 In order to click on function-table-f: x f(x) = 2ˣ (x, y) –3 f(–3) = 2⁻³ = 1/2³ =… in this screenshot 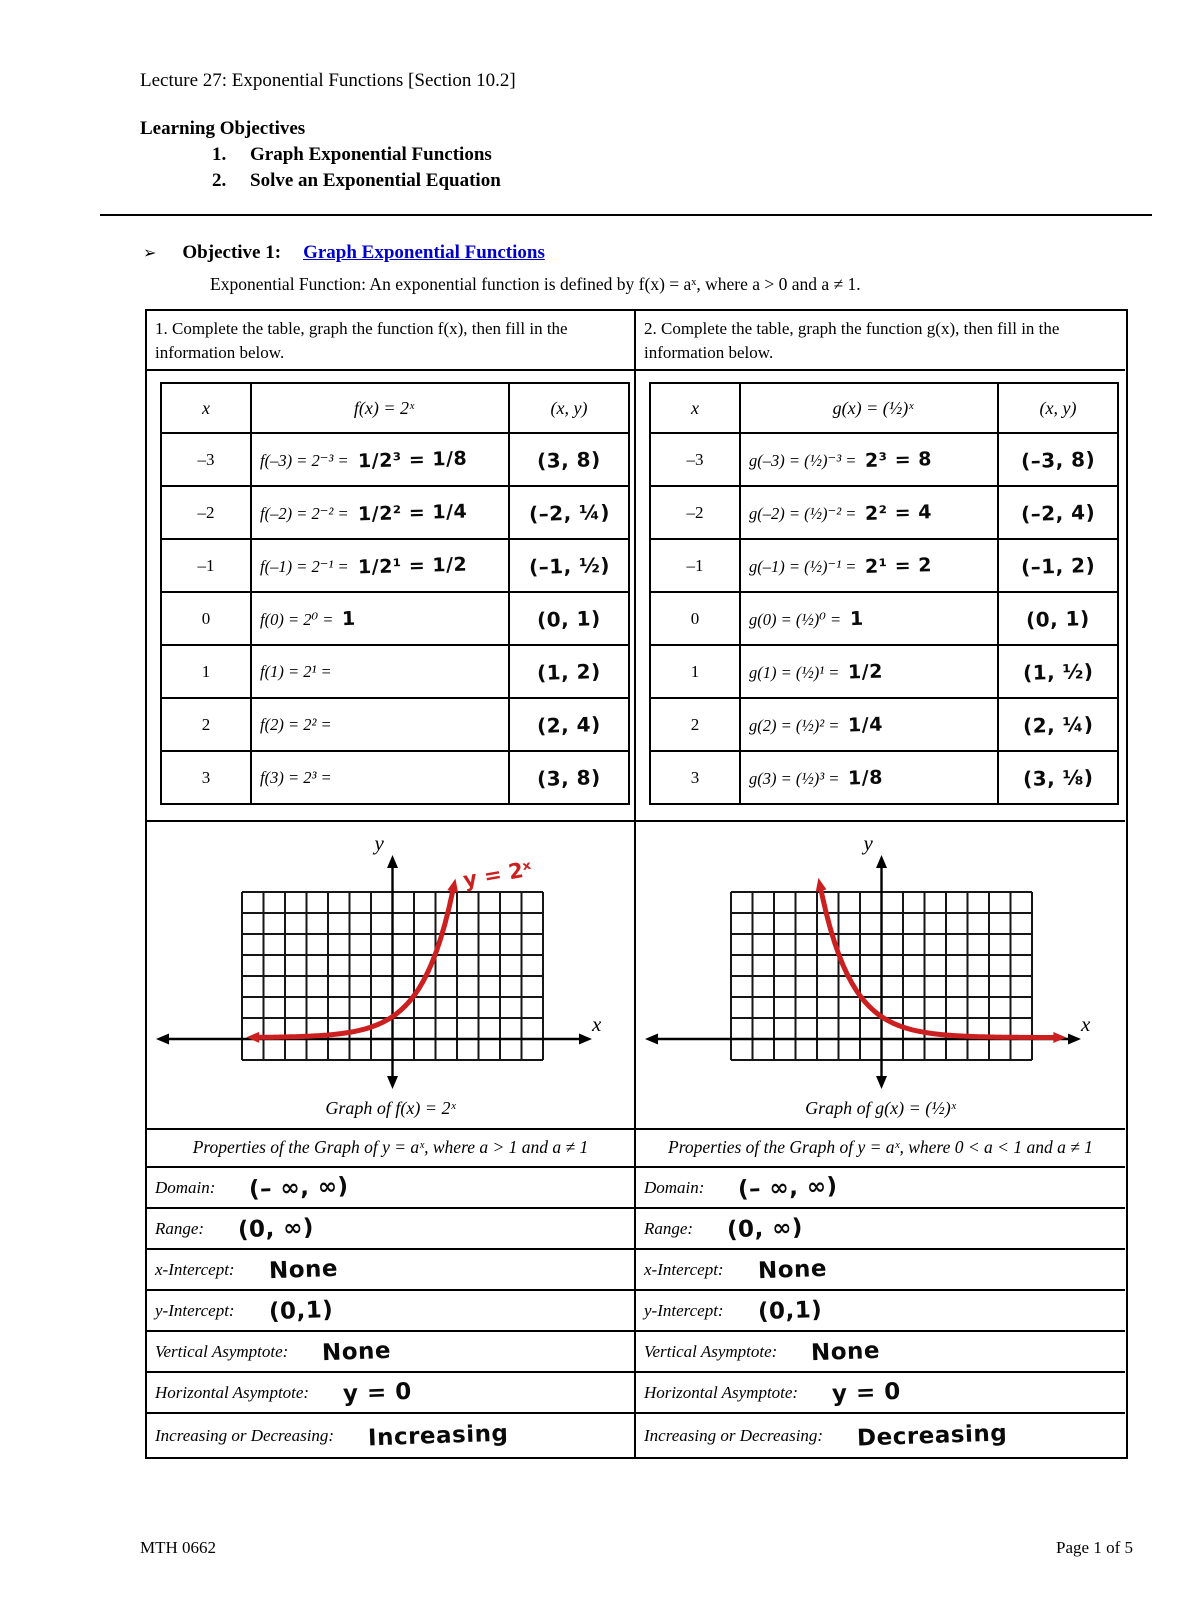, I will do `click(395, 593)`.